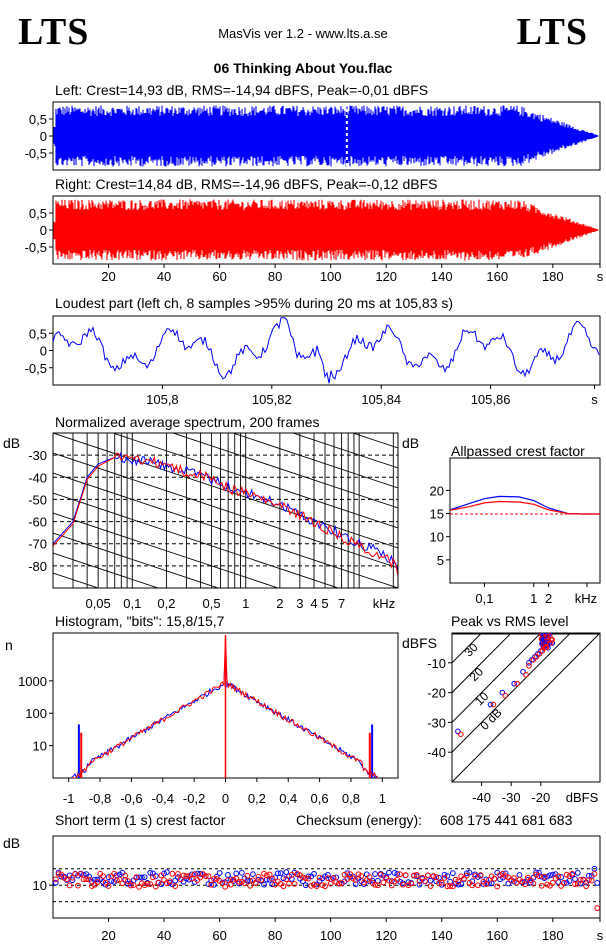  I want to click on histogram-title: Histogram, "bits": 15,8/15,7, so click(140, 621).